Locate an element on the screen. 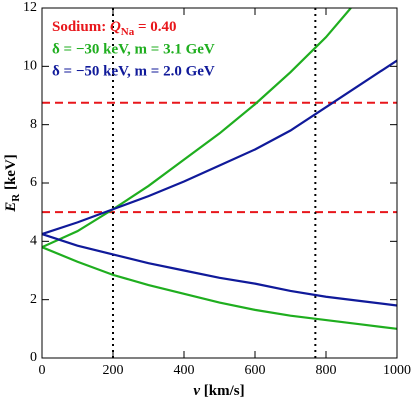 Image resolution: width=413 pixels, height=404 pixels. y-tick-label: 4 is located at coordinates (33, 241).